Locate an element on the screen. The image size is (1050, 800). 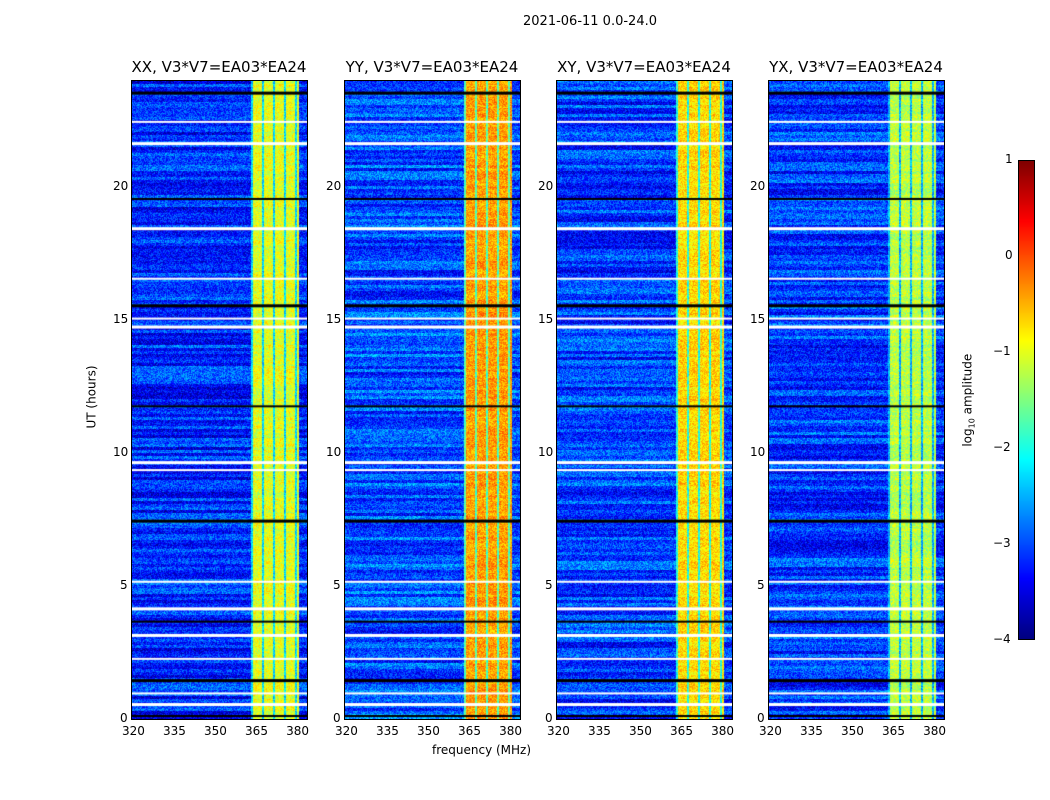
panel-title: YY, V3*V7=EA03*EA24 is located at coordinates (432, 67).